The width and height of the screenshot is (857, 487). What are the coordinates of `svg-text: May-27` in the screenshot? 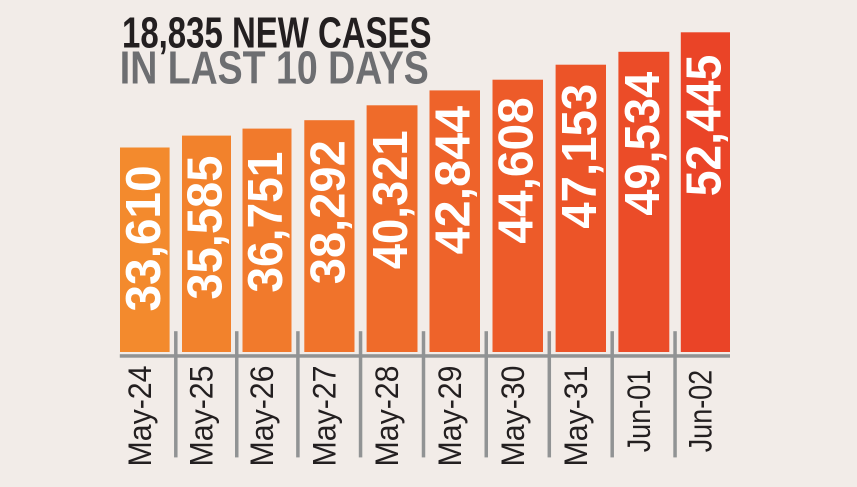 It's located at (324, 416).